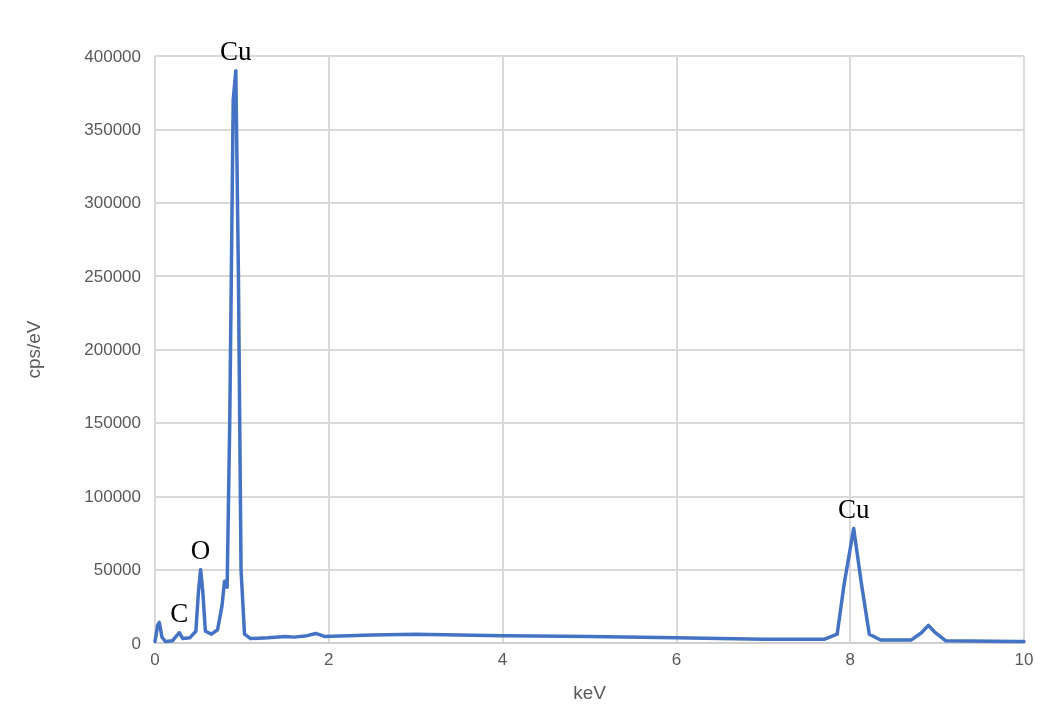 This screenshot has height=727, width=1053. Describe the element at coordinates (155, 659) in the screenshot. I see `x-tick-label: 0` at that location.